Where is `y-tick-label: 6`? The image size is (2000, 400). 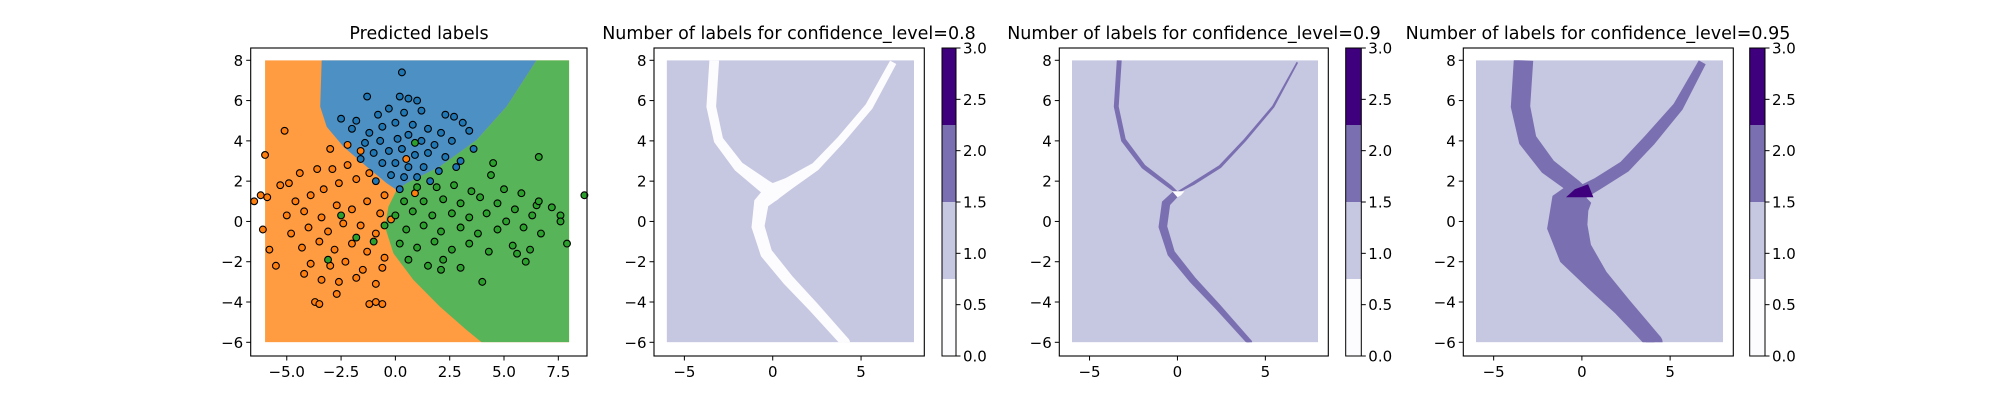
y-tick-label: 6 is located at coordinates (1047, 101).